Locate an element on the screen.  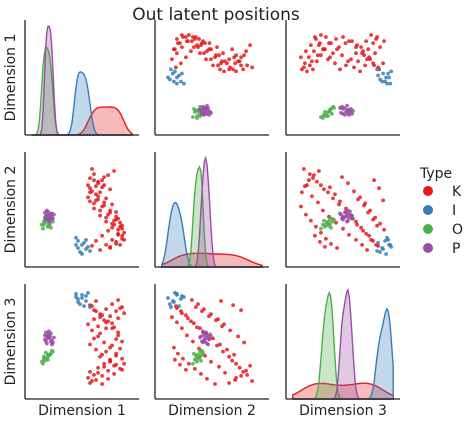
legend-label-o: O is located at coordinates (457, 230).